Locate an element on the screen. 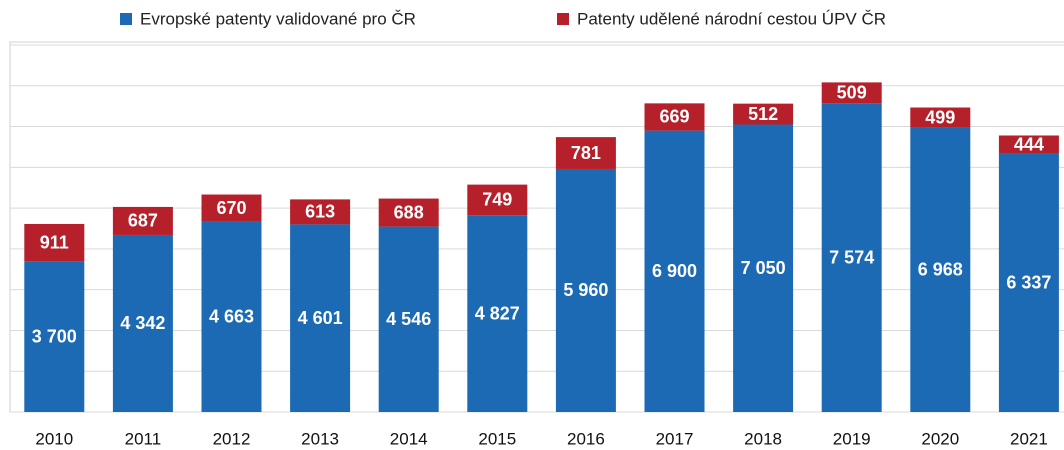 The image size is (1064, 450). x-tick-label: 2013 is located at coordinates (320, 438).